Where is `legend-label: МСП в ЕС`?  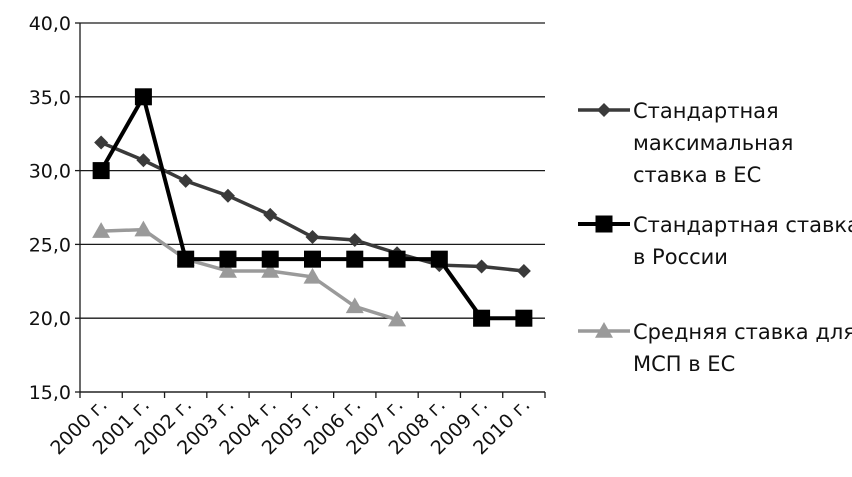
legend-label: МСП в ЕС is located at coordinates (684, 364).